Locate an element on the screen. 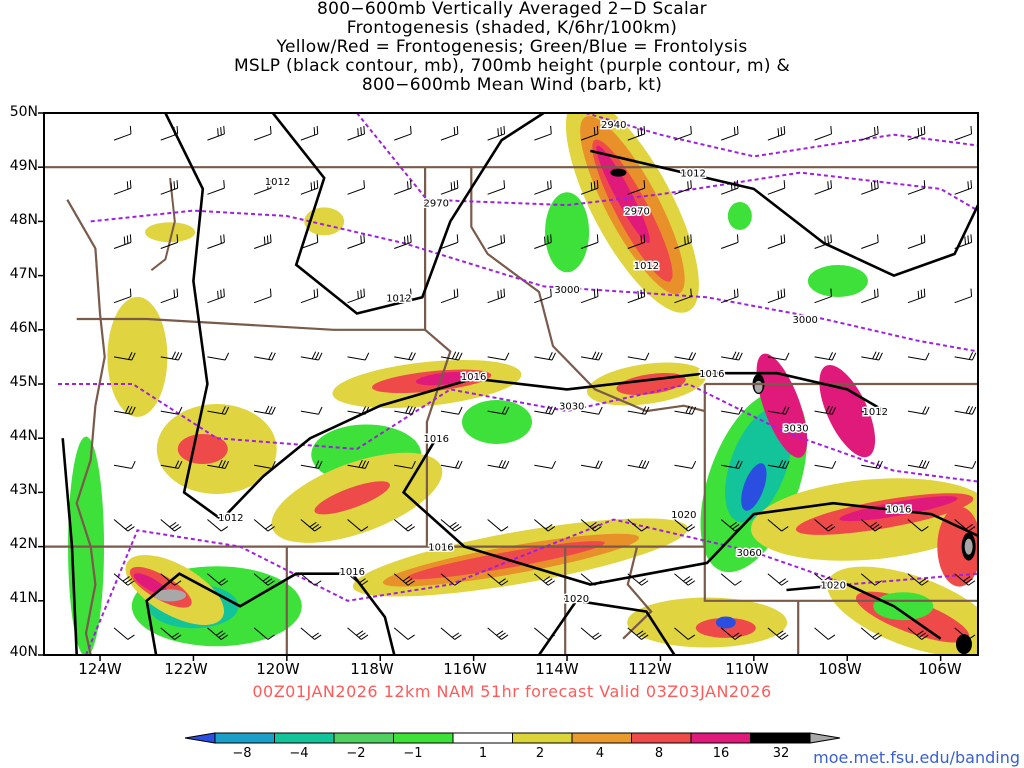  height-contour-label: 3030 is located at coordinates (795, 428).